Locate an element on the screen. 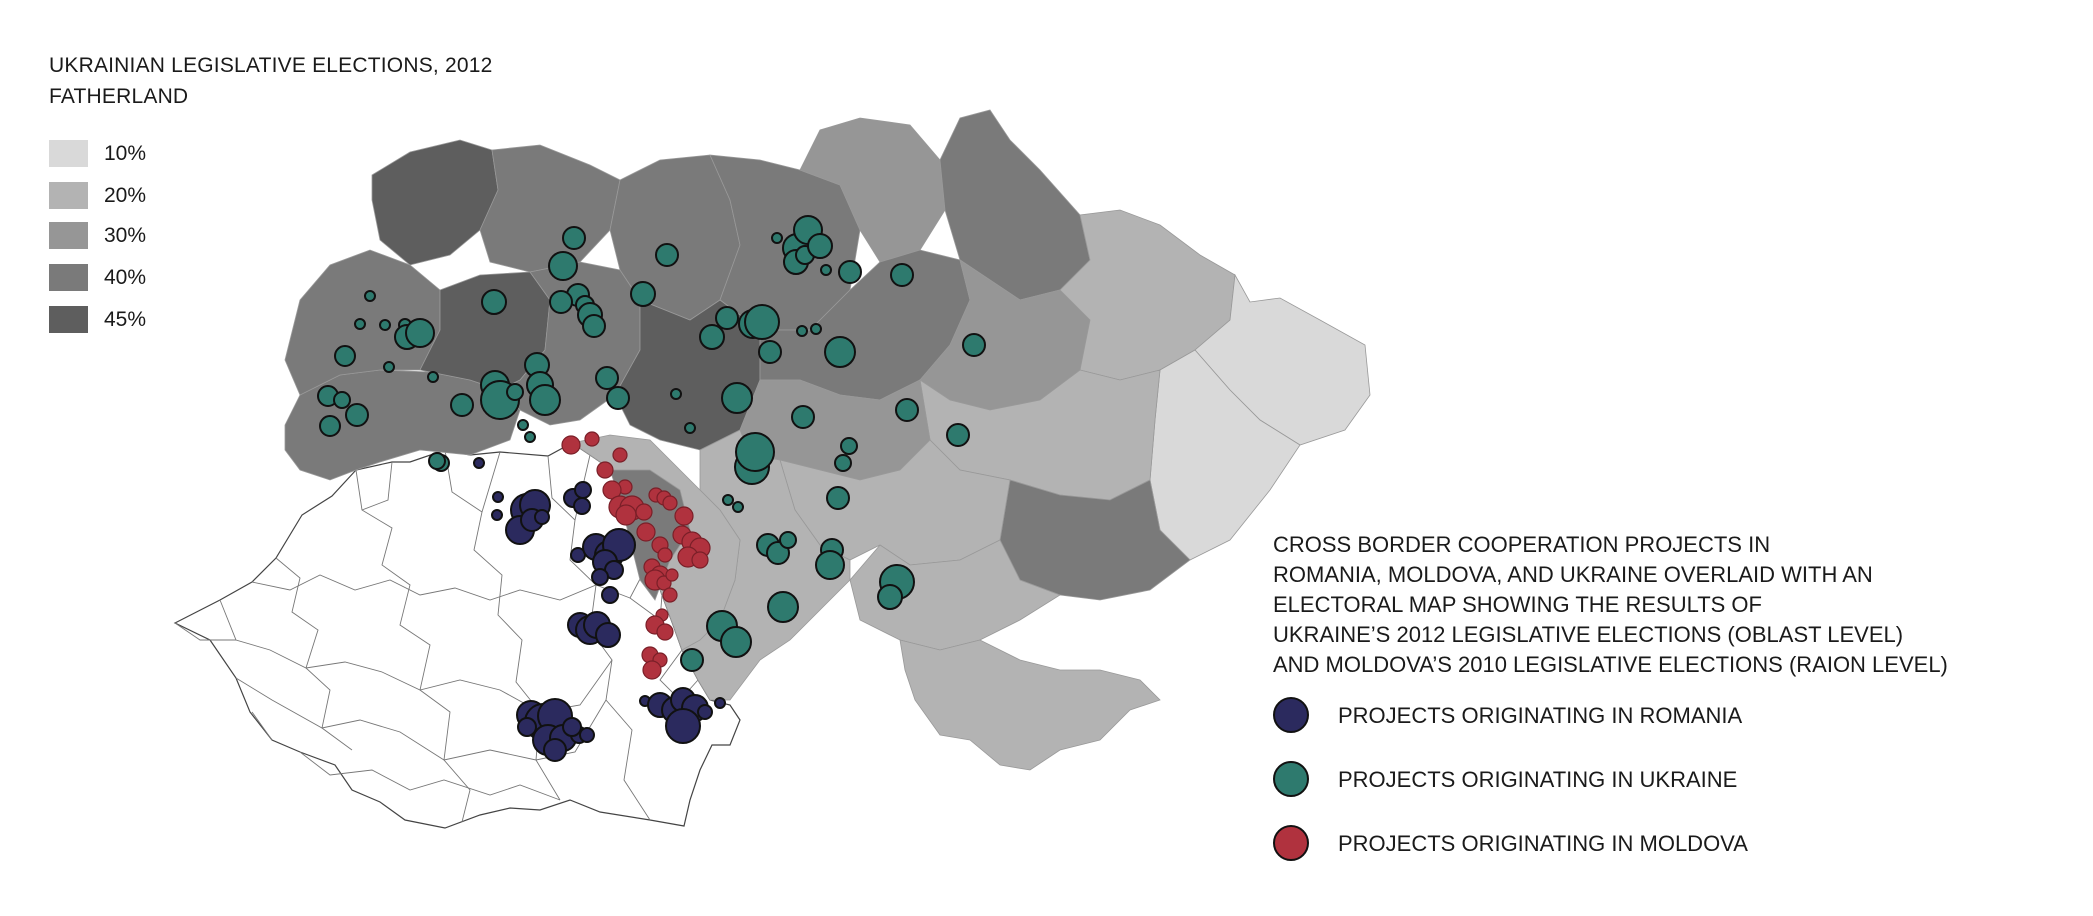 This screenshot has height=916, width=2093. legend-row-30: 30% is located at coordinates (149, 236).